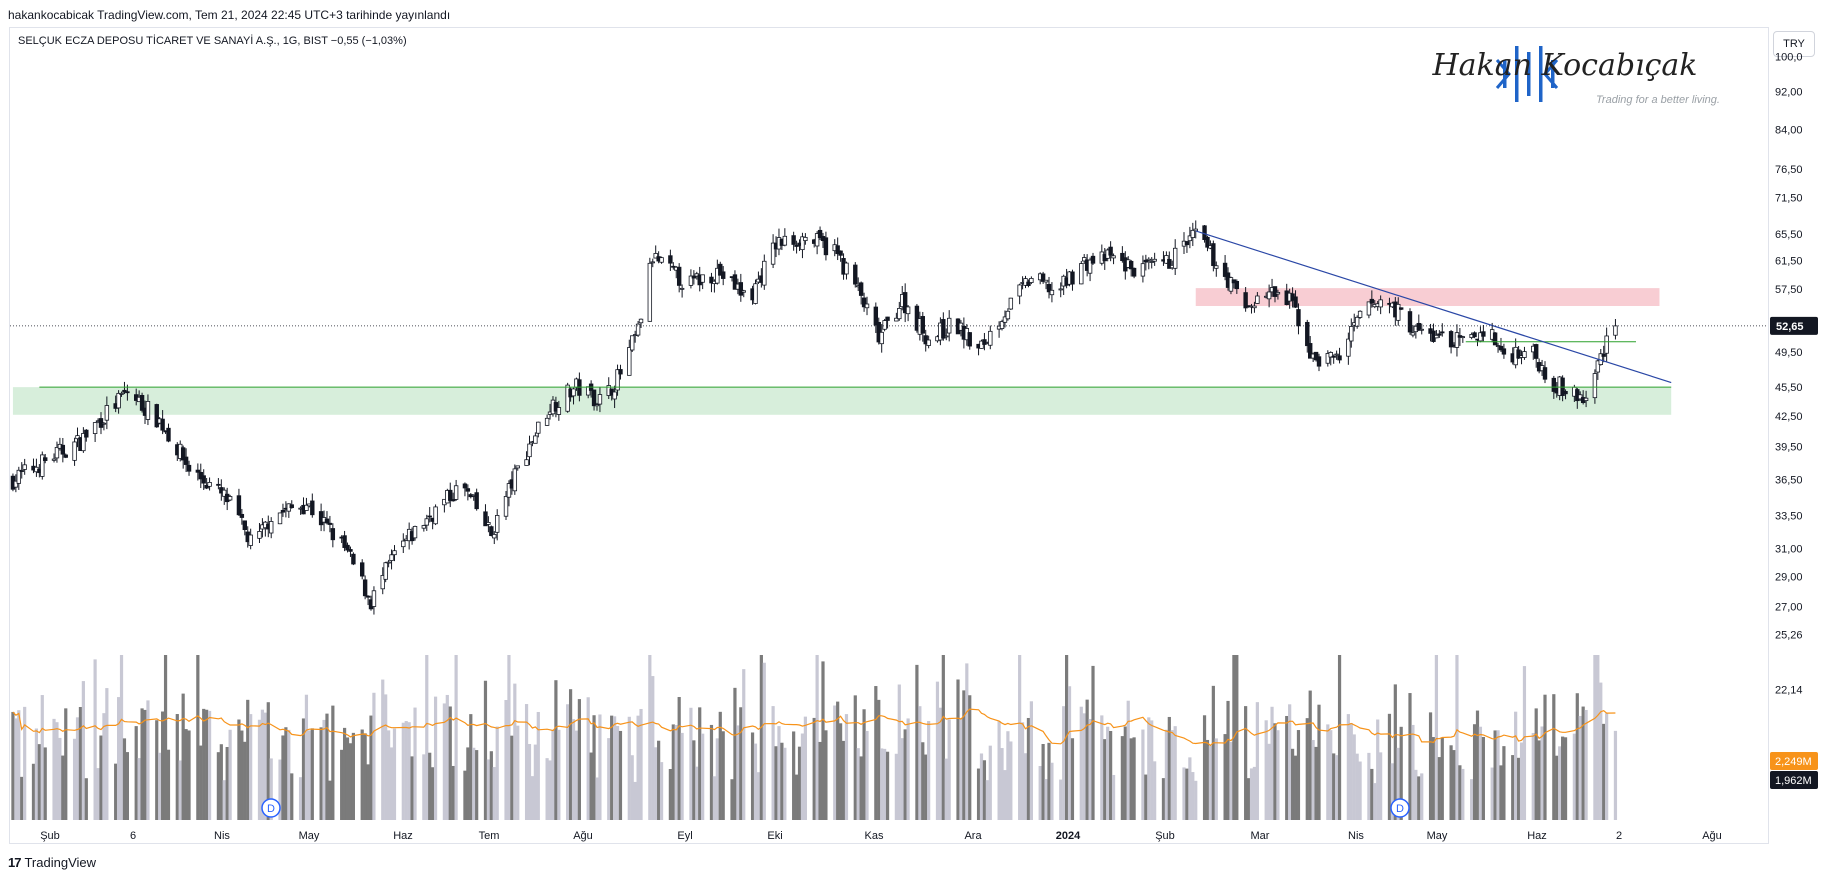 The height and width of the screenshot is (883, 1835). What do you see at coordinates (1794, 44) in the screenshot?
I see `currency-button: TRY` at bounding box center [1794, 44].